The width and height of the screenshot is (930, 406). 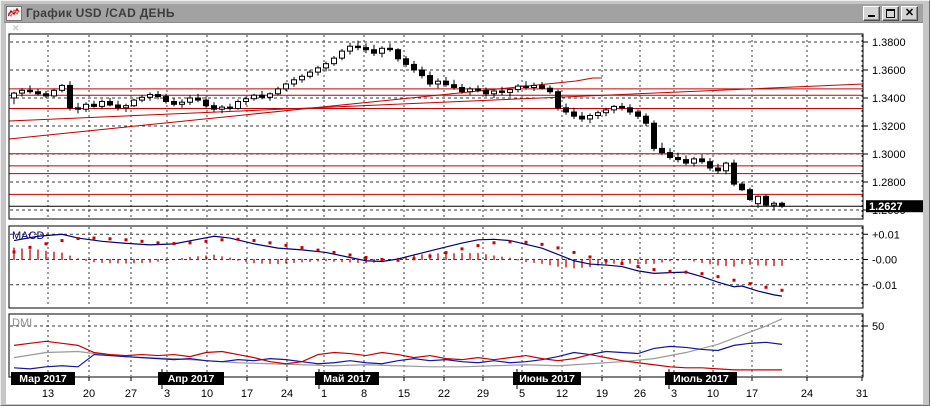 What do you see at coordinates (43, 379) in the screenshot?
I see `svg-text: Мар 2017` at bounding box center [43, 379].